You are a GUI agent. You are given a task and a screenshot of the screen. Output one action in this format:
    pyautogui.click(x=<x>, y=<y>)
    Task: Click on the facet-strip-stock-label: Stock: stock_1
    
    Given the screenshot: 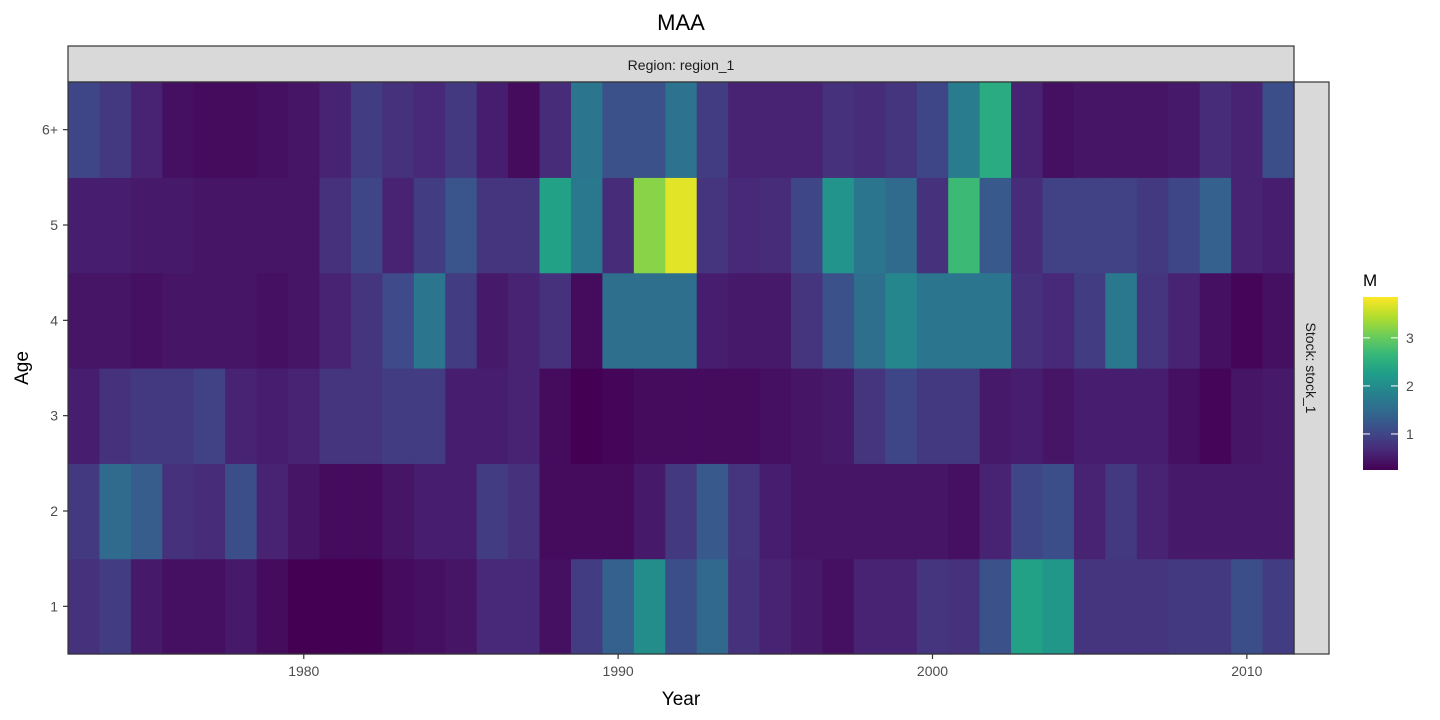 What is the action you would take?
    pyautogui.click(x=1311, y=367)
    